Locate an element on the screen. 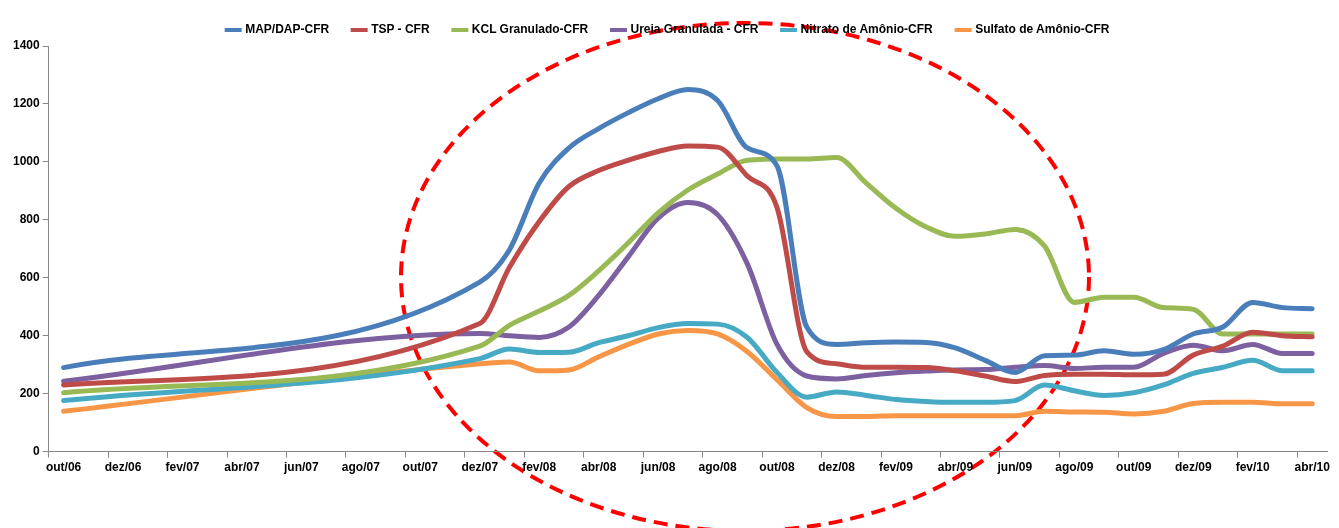 The height and width of the screenshot is (528, 1339). y-tick-label: 1400 is located at coordinates (26, 45).